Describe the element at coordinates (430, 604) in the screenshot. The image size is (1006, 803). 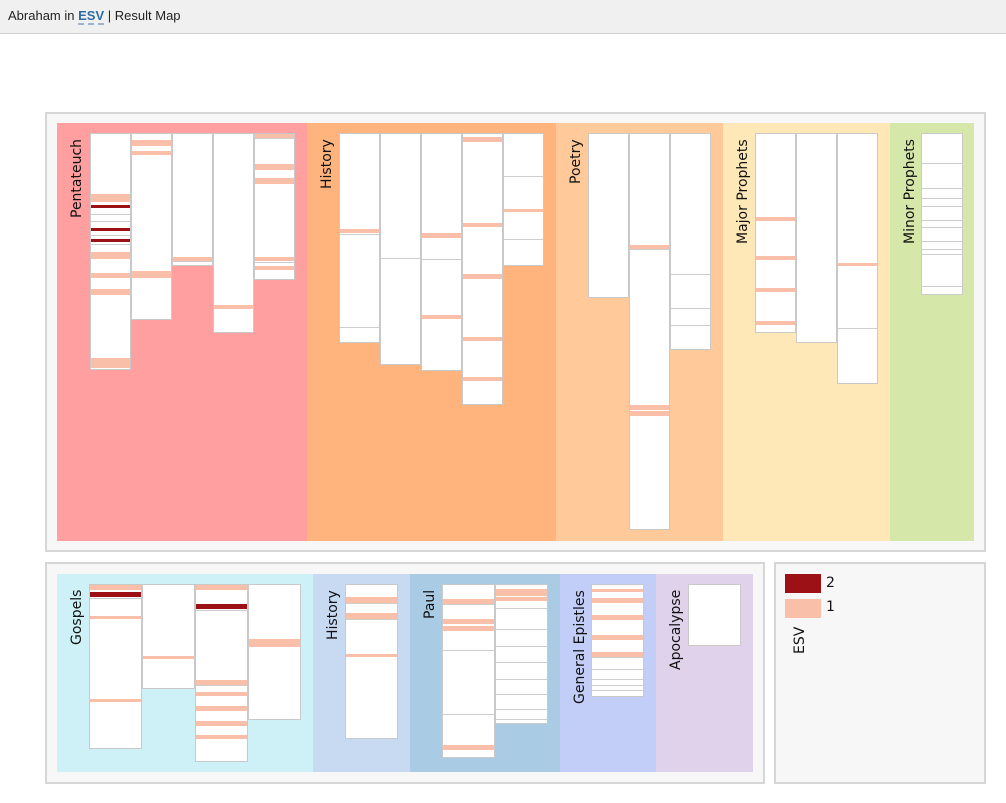
I see `region-label-paul: Paul` at that location.